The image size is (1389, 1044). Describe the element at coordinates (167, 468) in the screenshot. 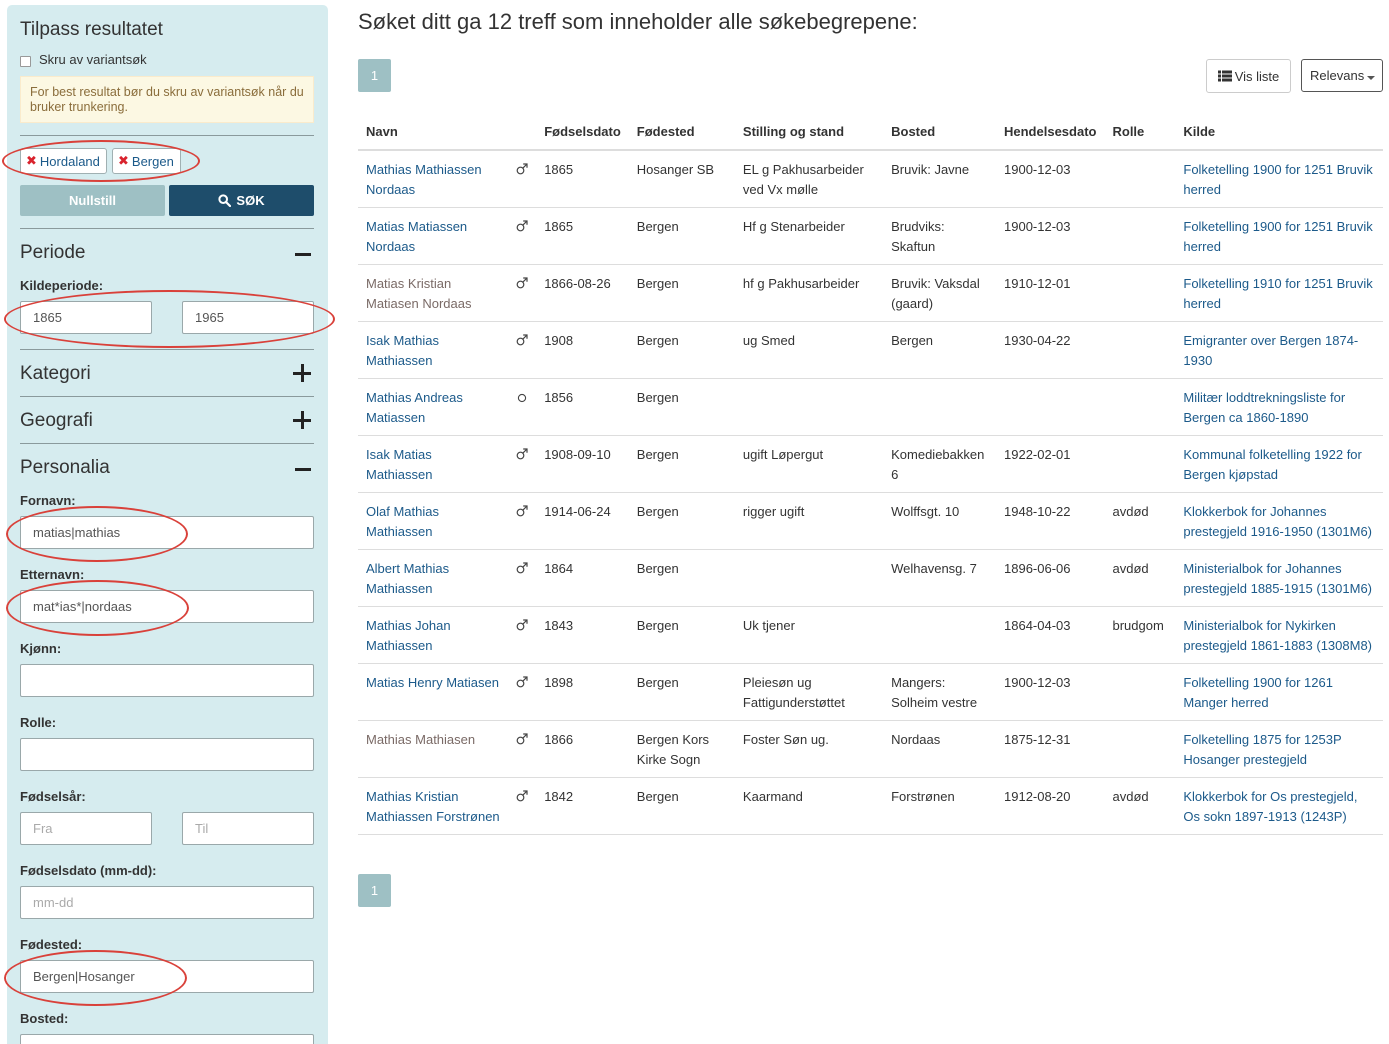

I see `section-personalia: Personalia` at that location.